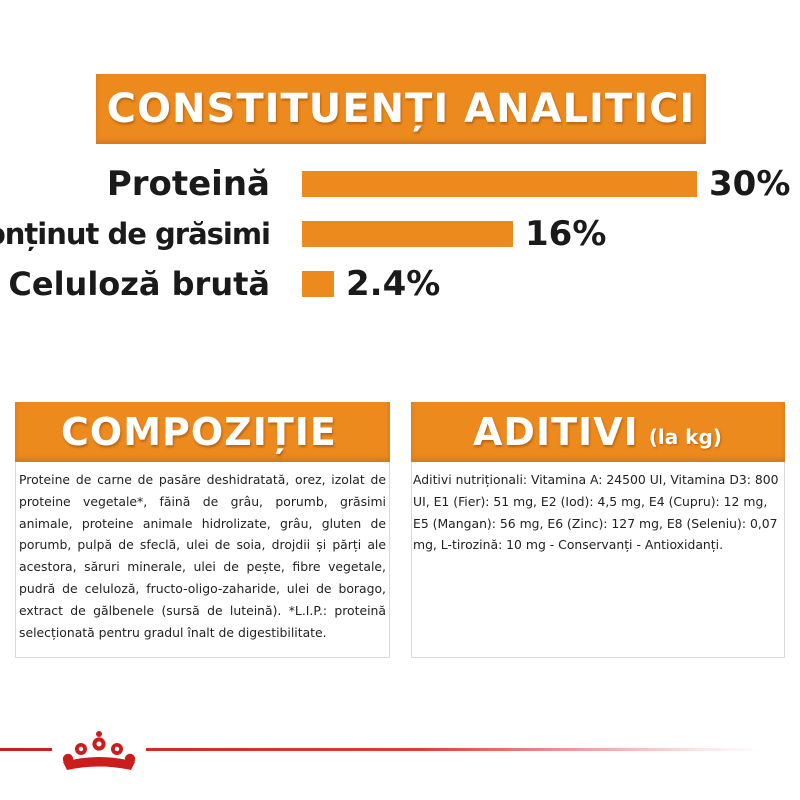 The height and width of the screenshot is (800, 800). I want to click on nutrient-label: Conținut de grăsimi, so click(135, 234).